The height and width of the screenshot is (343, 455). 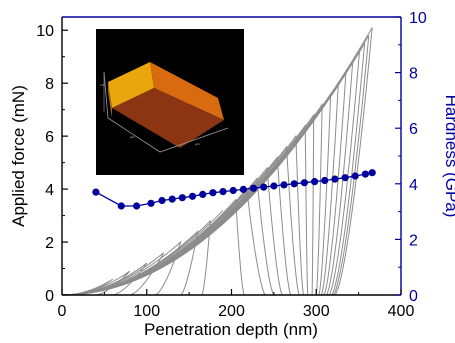 I want to click on y-left-axis-title: Applied force (mN), so click(x=18, y=156).